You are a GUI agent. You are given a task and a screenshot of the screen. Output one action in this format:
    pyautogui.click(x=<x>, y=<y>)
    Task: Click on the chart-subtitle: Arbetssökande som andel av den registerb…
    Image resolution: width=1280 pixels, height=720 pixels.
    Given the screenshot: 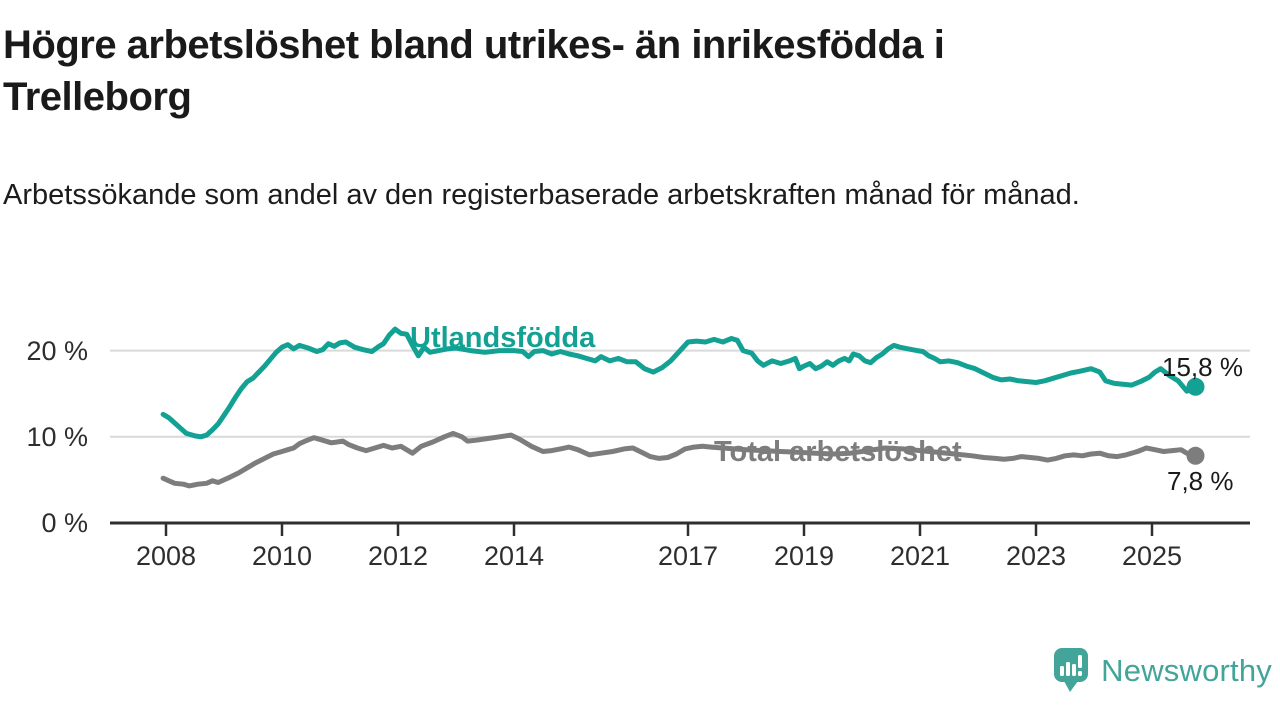 What is the action you would take?
    pyautogui.click(x=541, y=195)
    